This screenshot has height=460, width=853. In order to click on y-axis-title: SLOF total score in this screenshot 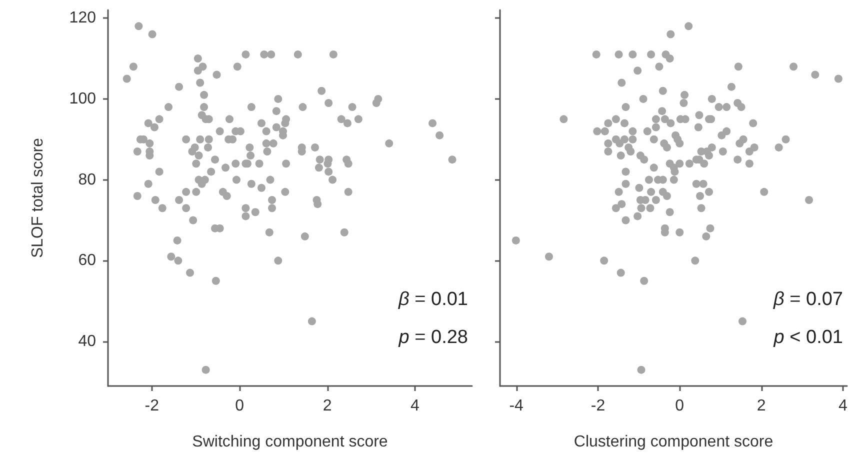, I will do `click(38, 198)`.